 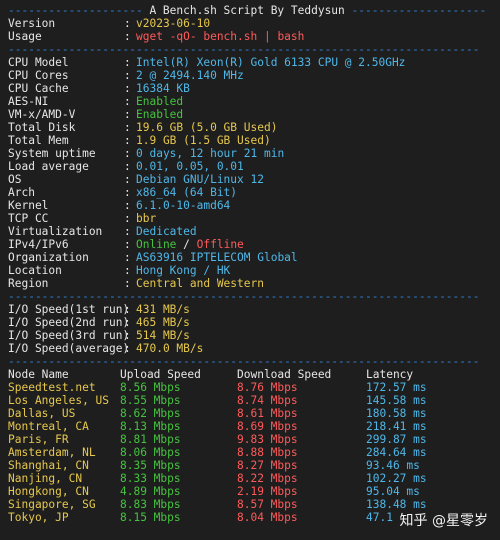 What do you see at coordinates (150, 517) in the screenshot?
I see `upload-speed: 8.15 Mbps` at bounding box center [150, 517].